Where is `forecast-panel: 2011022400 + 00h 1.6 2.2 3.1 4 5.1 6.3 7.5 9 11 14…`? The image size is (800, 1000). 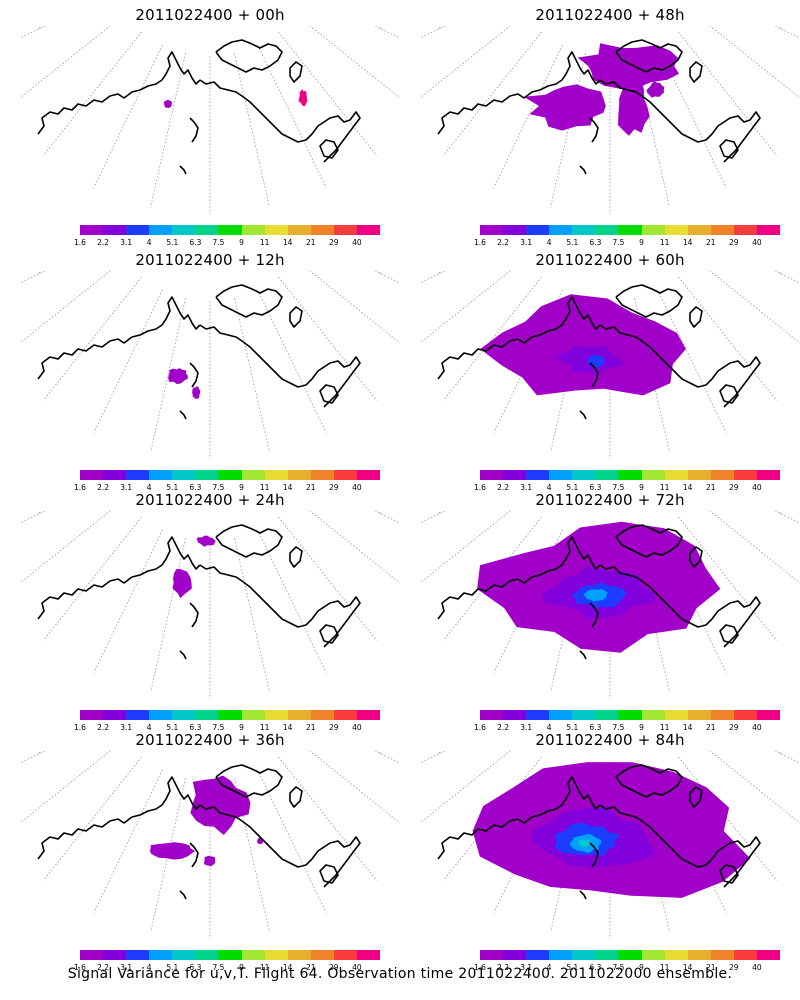 forecast-panel: 2011022400 + 00h 1.6 2.2 3.1 4 5.1 6.3 7.5 9 11 14… is located at coordinates (210, 124).